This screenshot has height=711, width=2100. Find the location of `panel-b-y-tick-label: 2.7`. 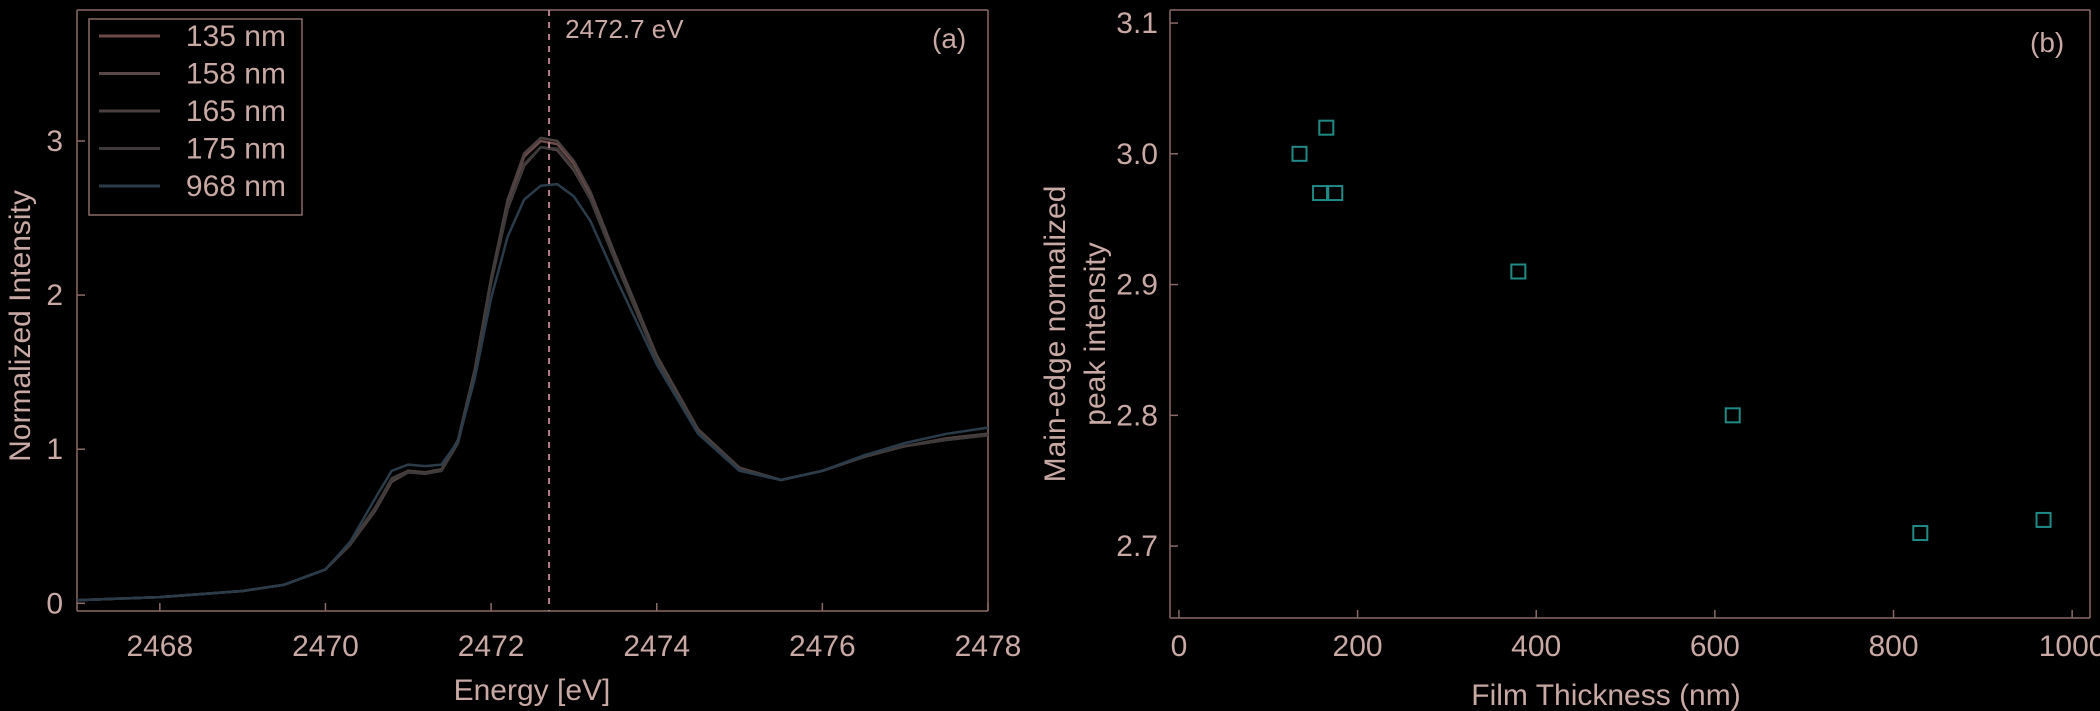

panel-b-y-tick-label: 2.7 is located at coordinates (1137, 546).